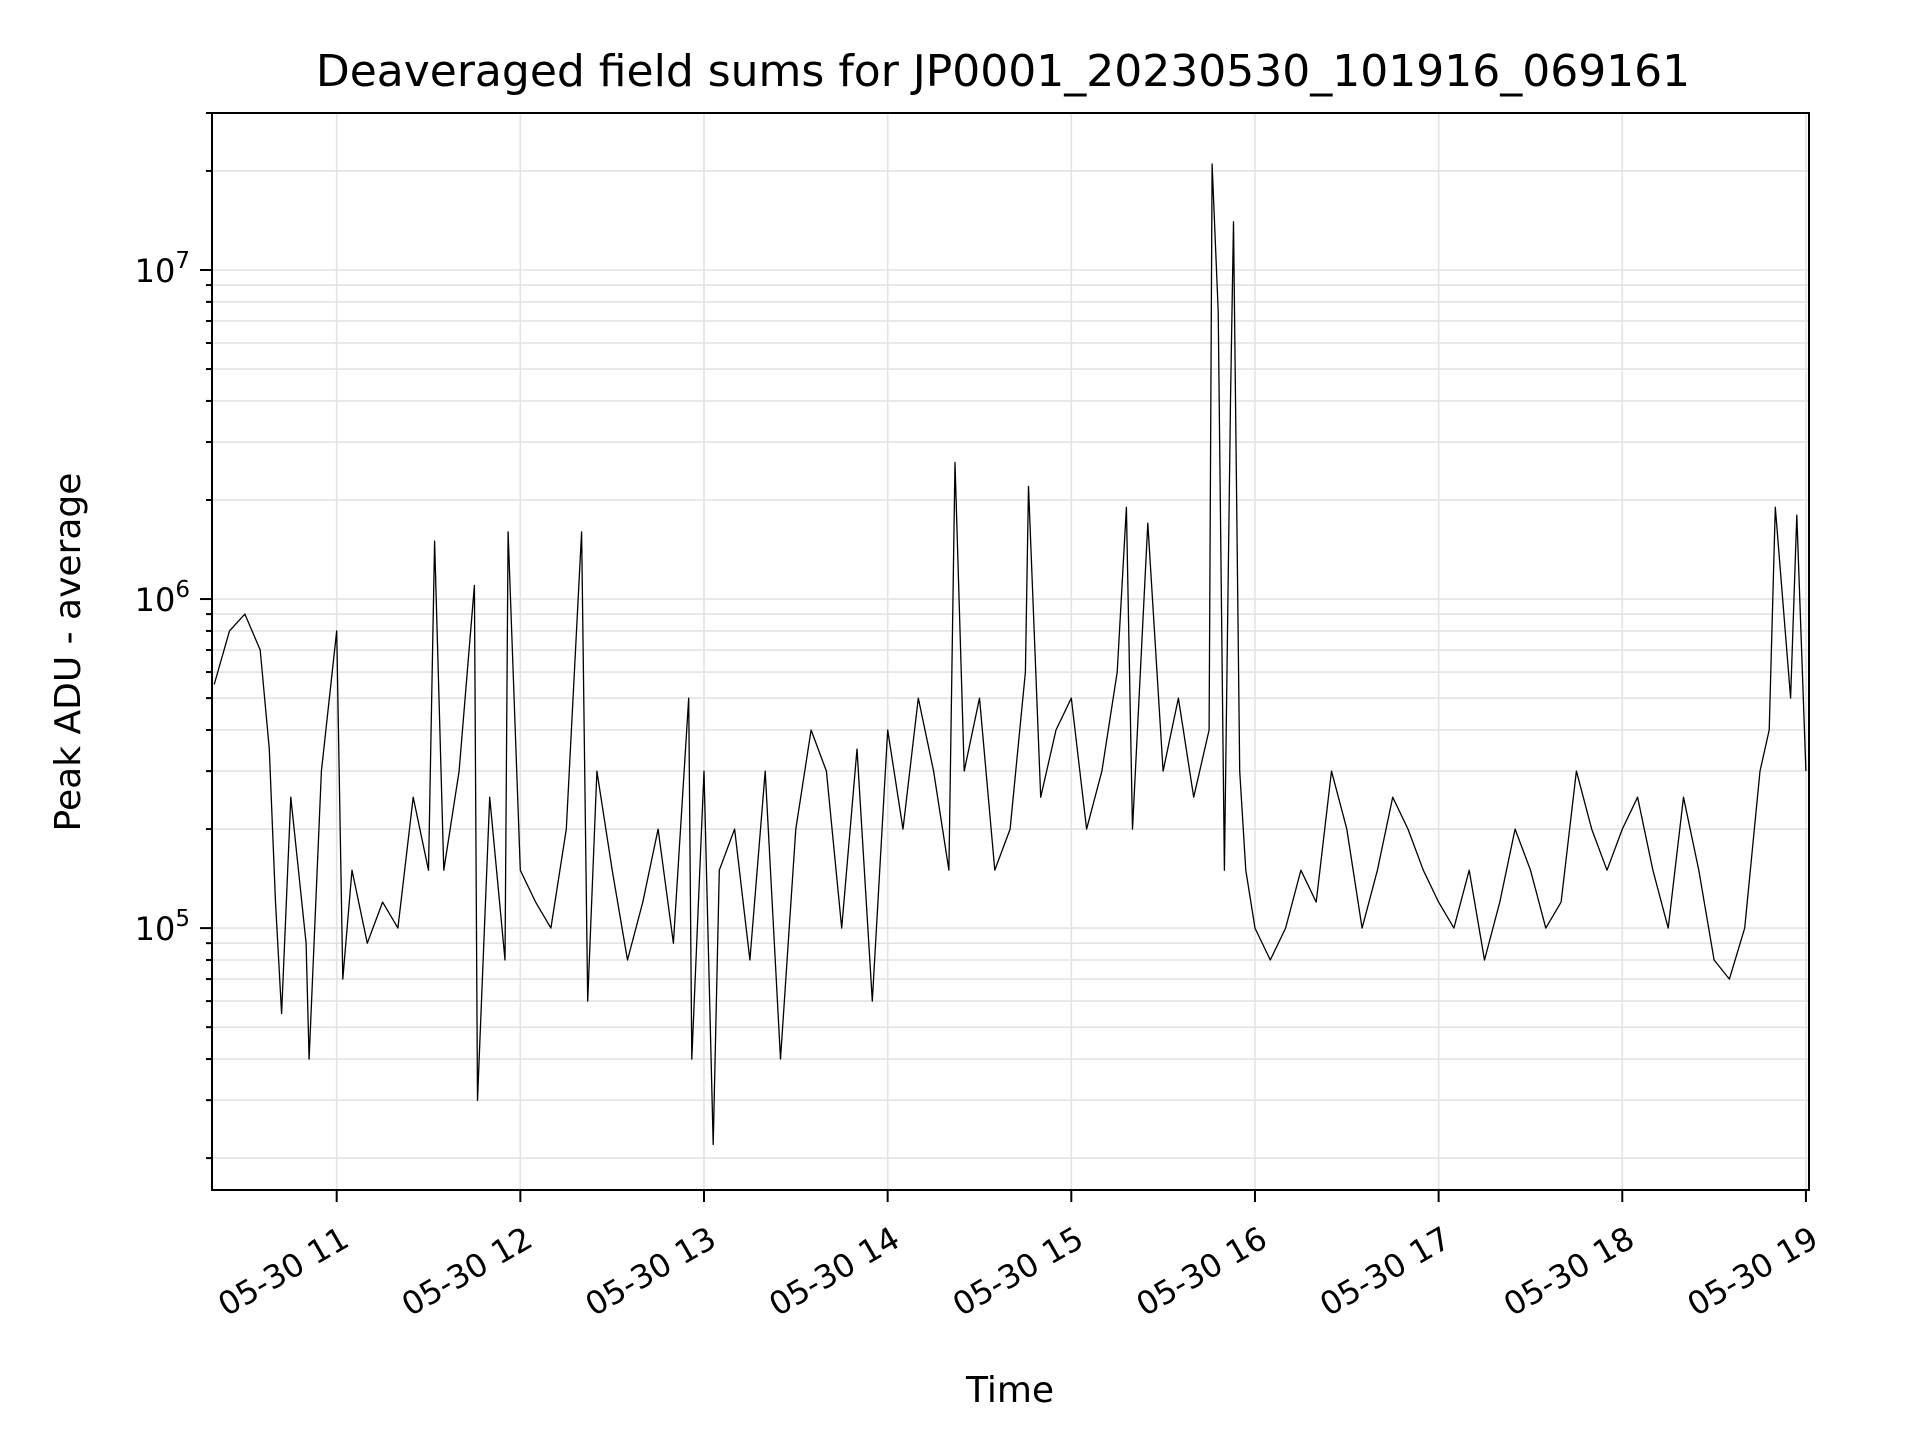 This screenshot has height=1440, width=1920. I want to click on y-axis-label: Peak ADU - average, so click(68, 652).